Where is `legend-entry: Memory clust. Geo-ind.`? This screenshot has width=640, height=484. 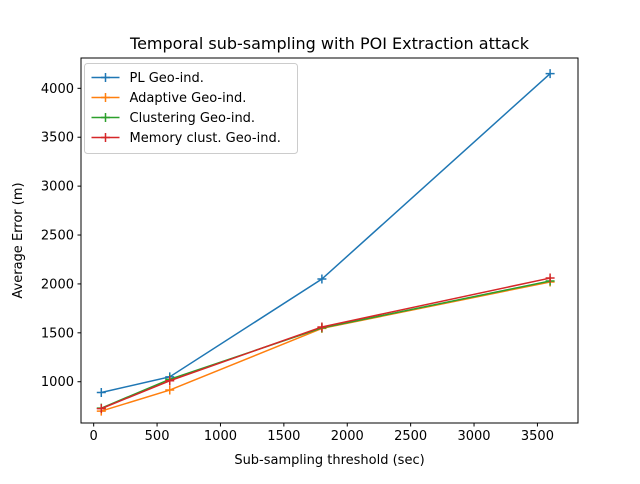
legend-entry: Memory clust. Geo-ind. is located at coordinates (186, 138).